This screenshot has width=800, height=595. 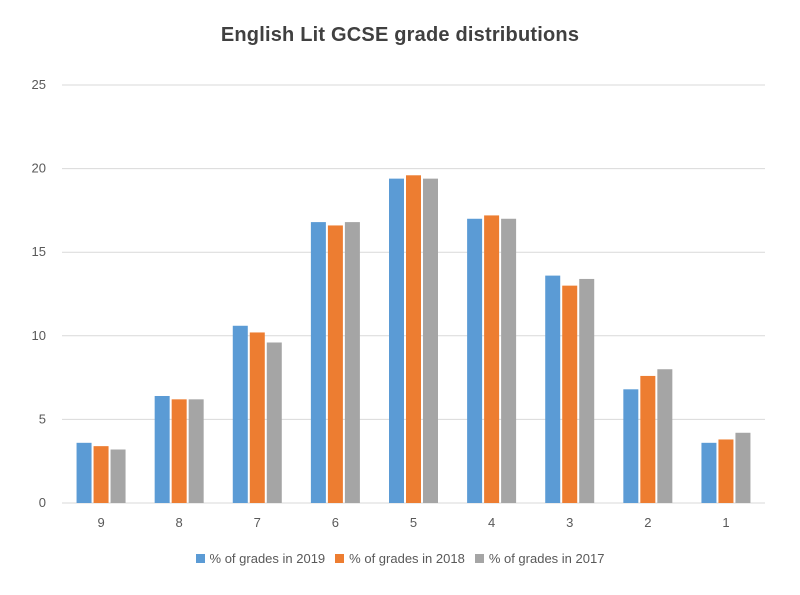 I want to click on legend-label: % of grades in 2018, so click(x=407, y=558).